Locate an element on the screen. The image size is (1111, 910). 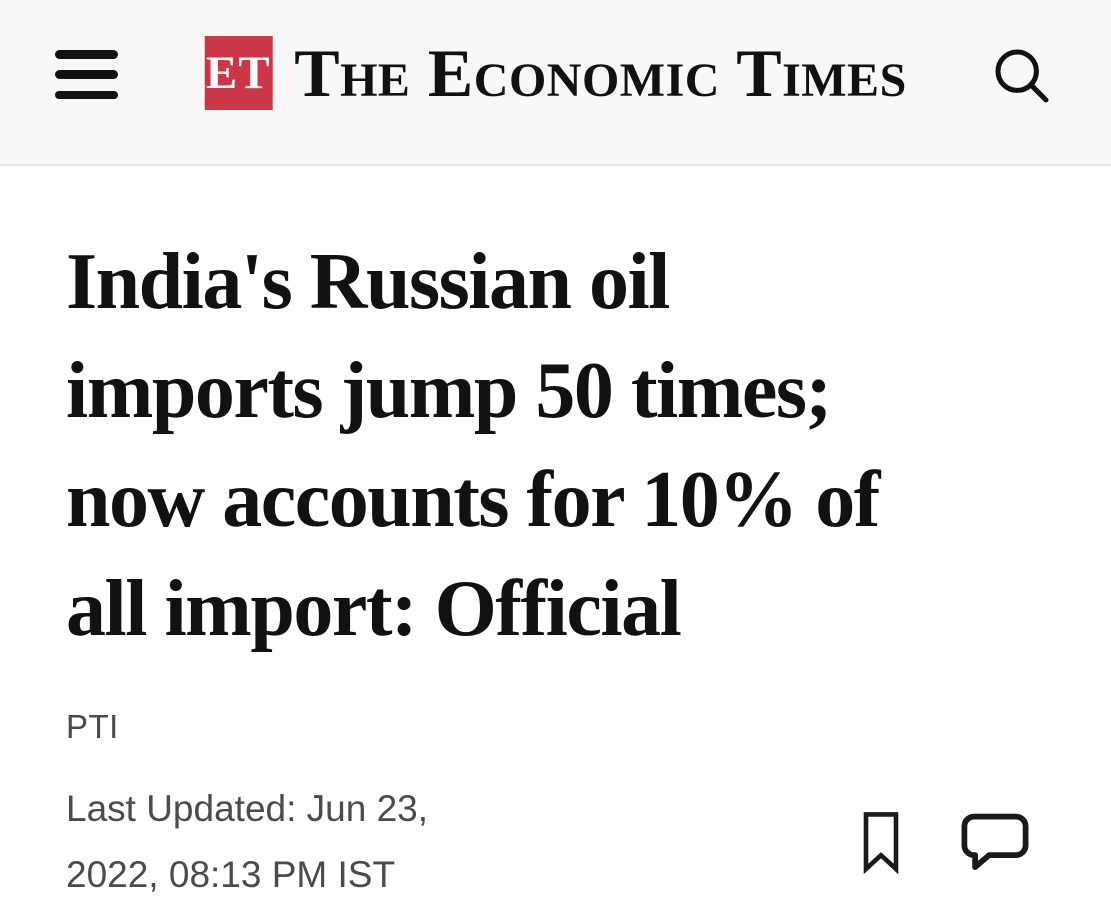
bookmark-icon is located at coordinates (881, 842).